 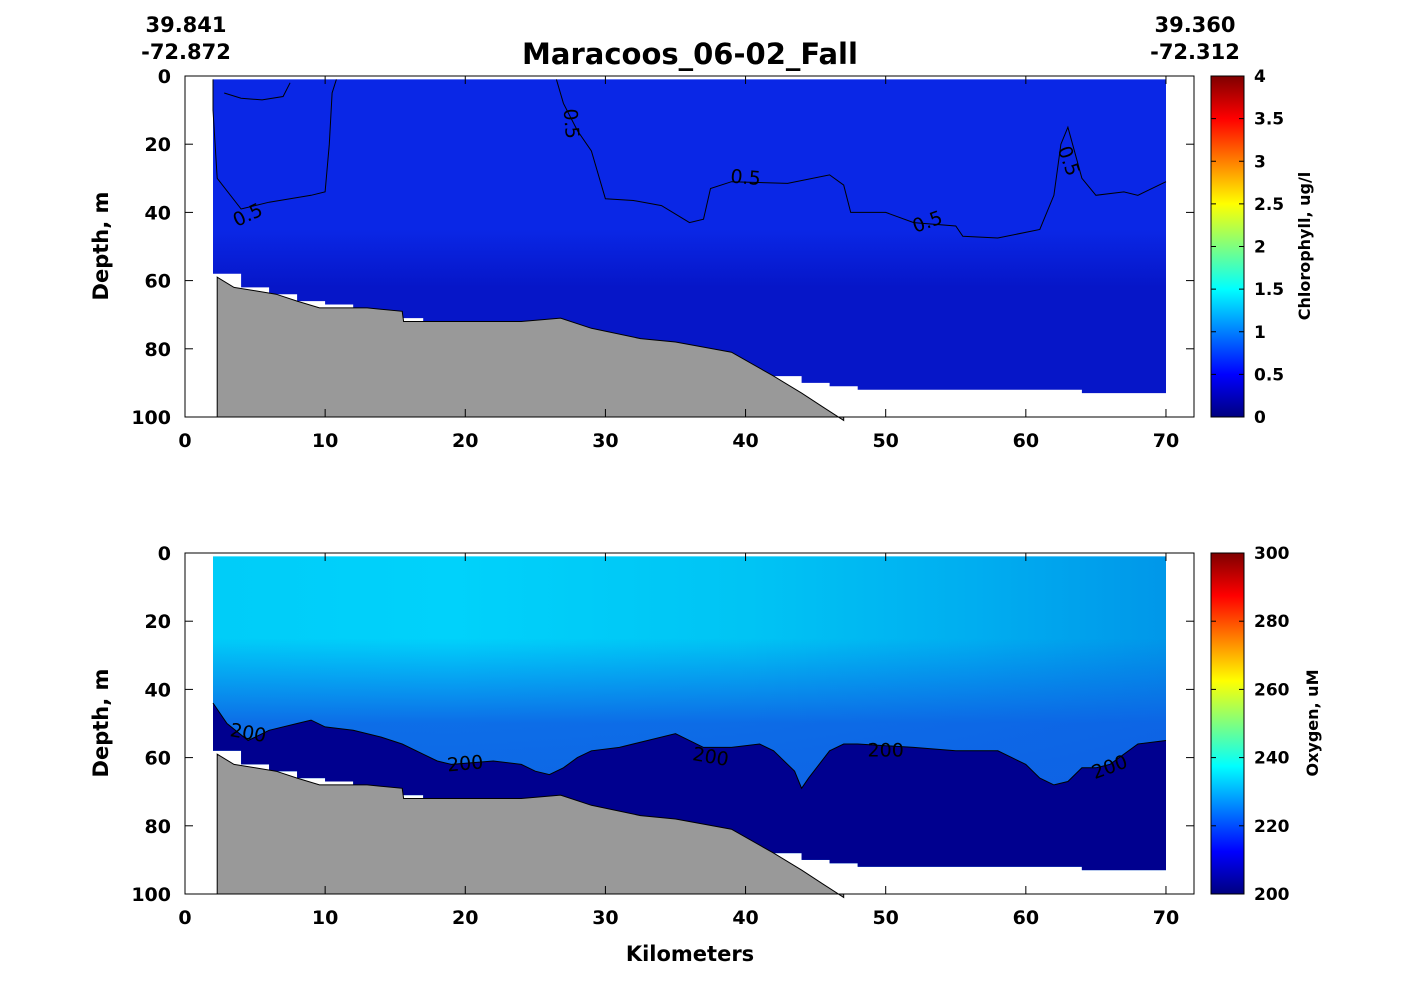 What do you see at coordinates (1250, 724) in the screenshot?
I see `oxygen-colorbar-ticks: 300 280 260 240 220 200` at bounding box center [1250, 724].